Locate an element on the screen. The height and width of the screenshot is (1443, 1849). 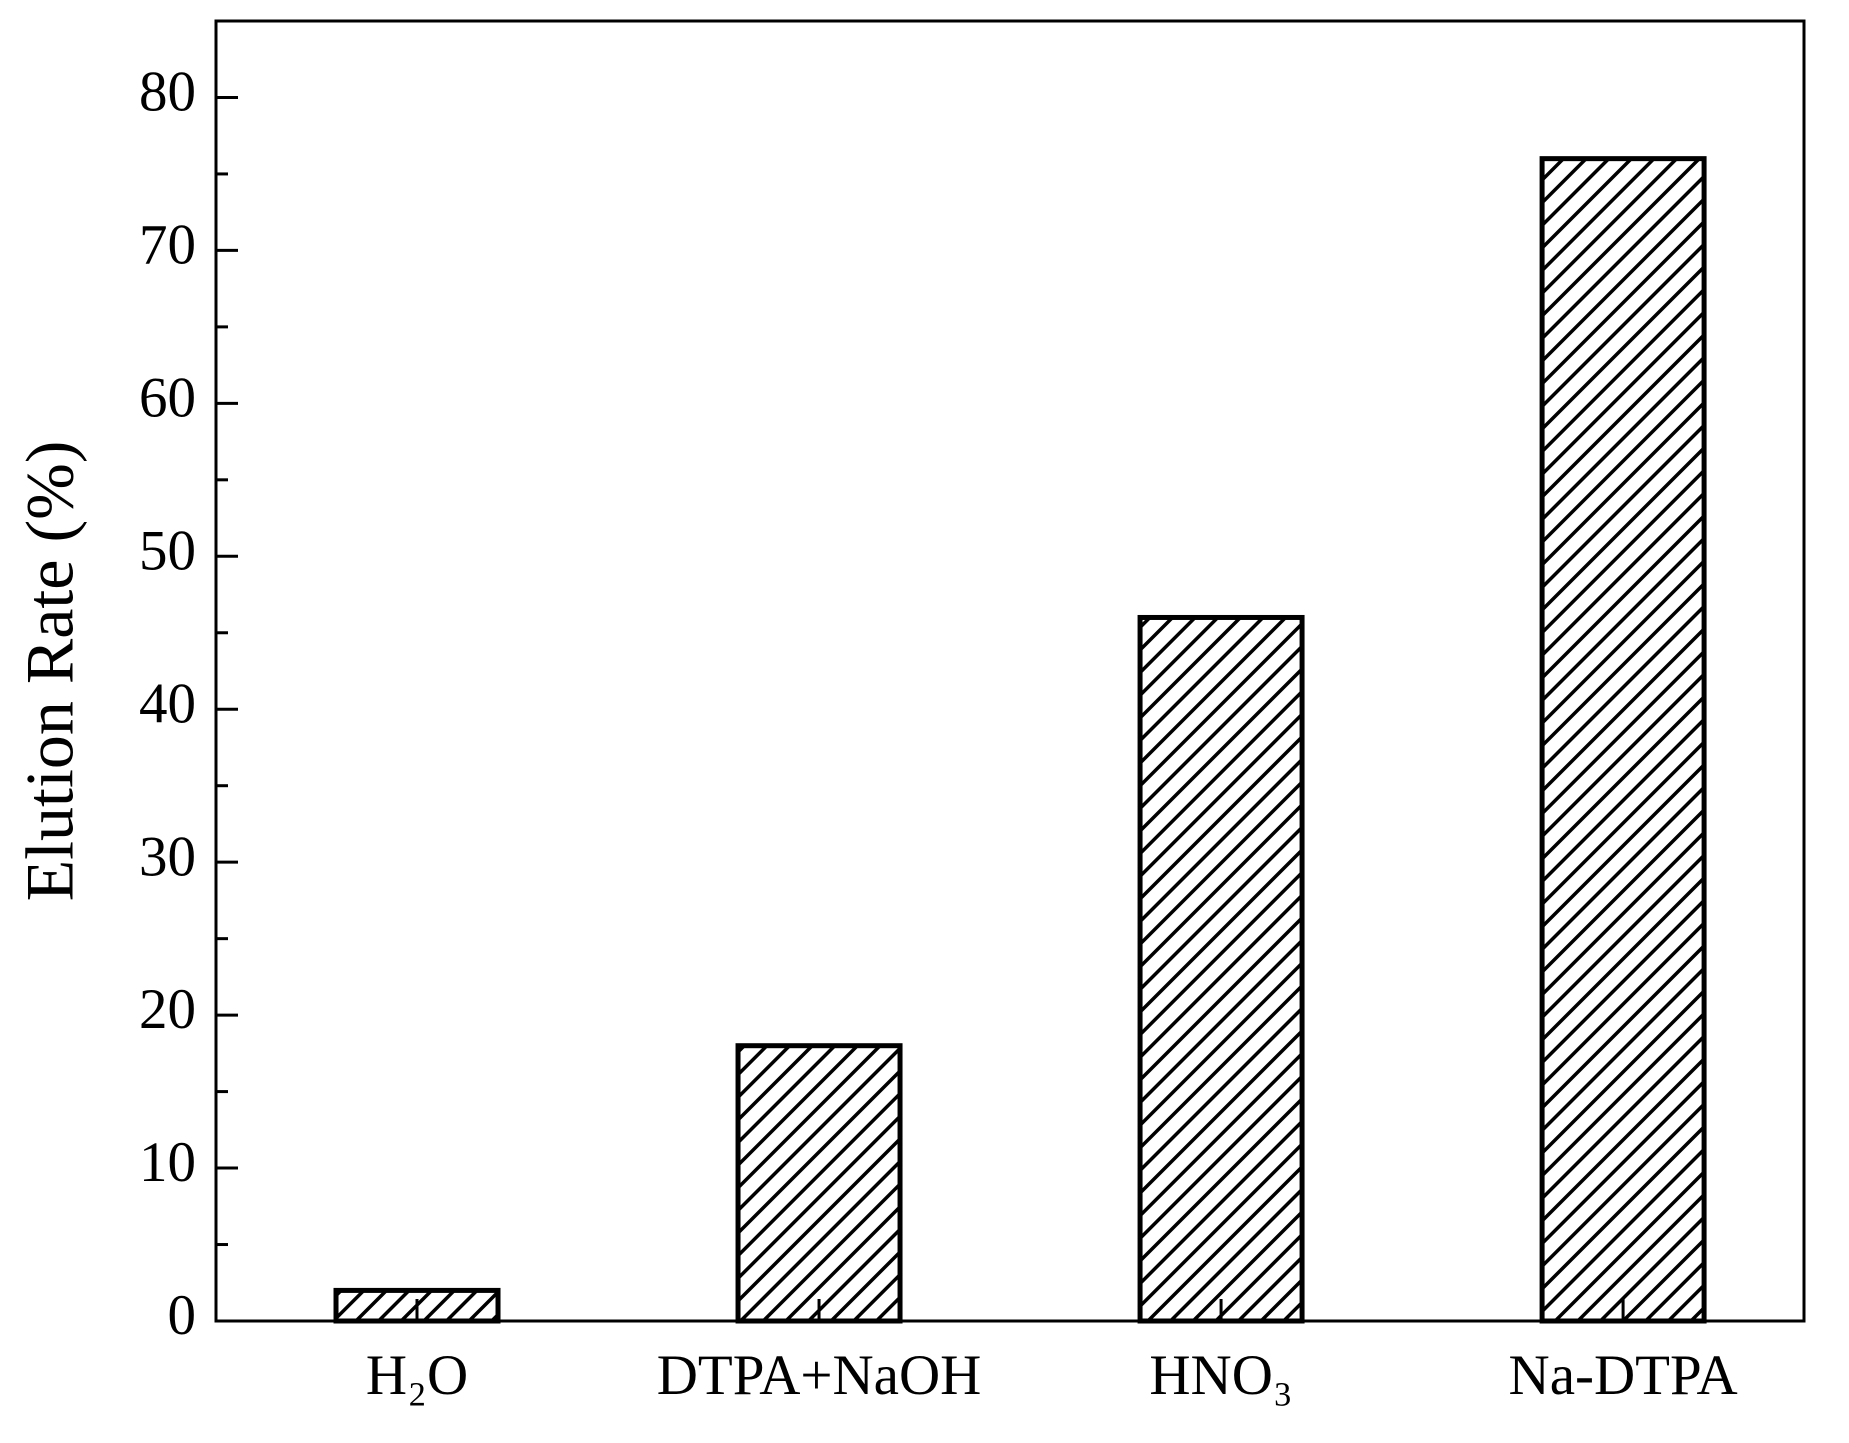
y-tick-label: 50 is located at coordinates (167, 550).